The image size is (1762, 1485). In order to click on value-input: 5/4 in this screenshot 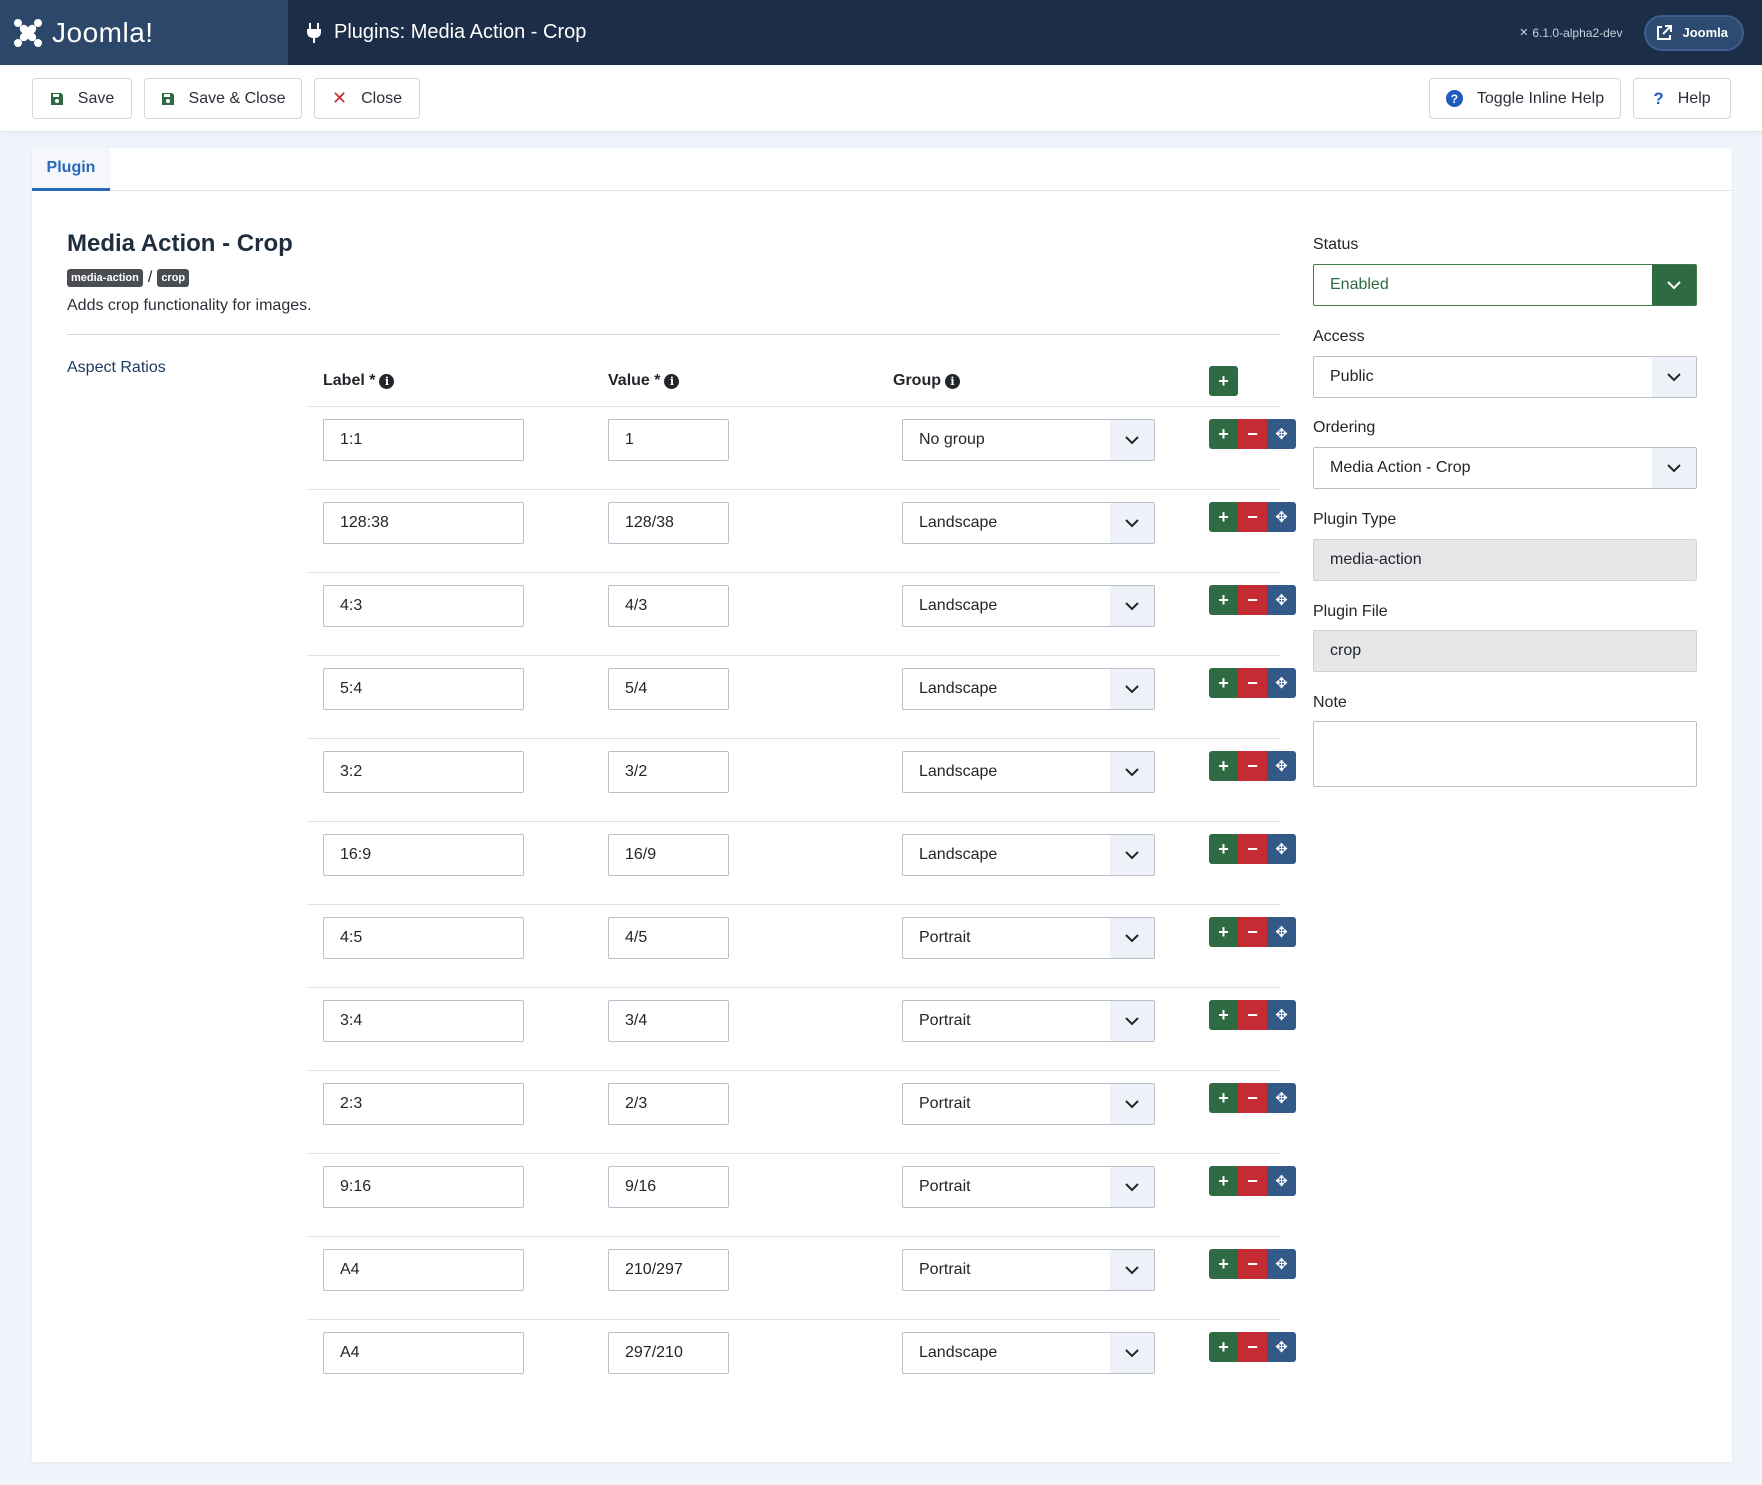, I will do `click(668, 689)`.